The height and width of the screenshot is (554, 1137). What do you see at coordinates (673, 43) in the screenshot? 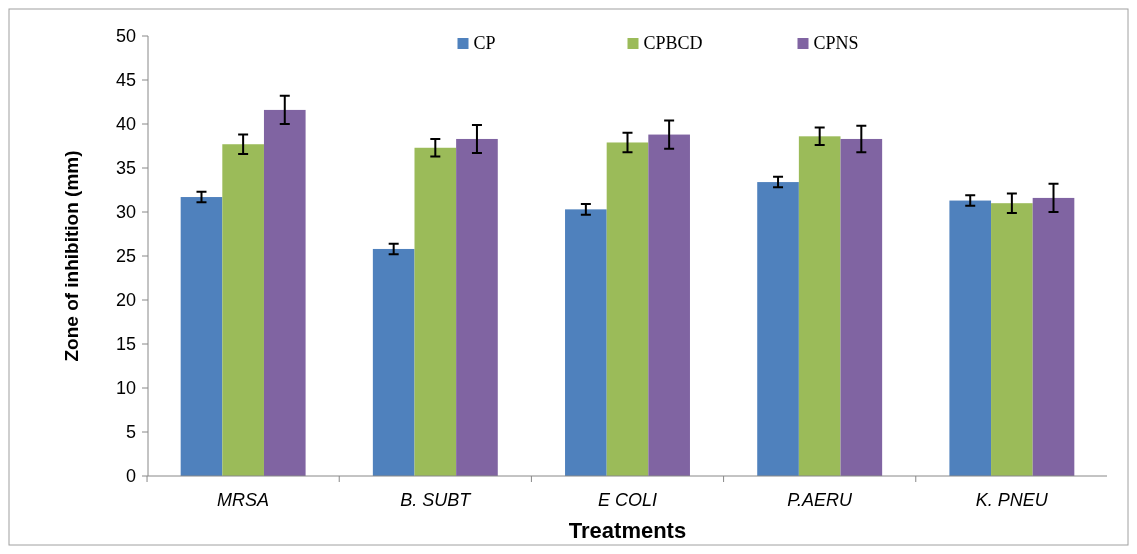
I see `legend-label: CPBCD` at bounding box center [673, 43].